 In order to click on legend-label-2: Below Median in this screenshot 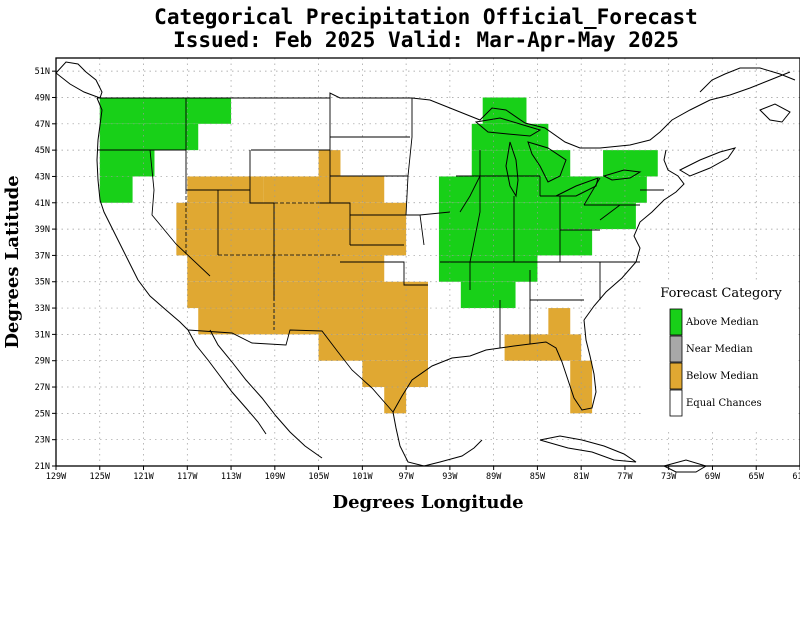, I will do `click(722, 376)`.